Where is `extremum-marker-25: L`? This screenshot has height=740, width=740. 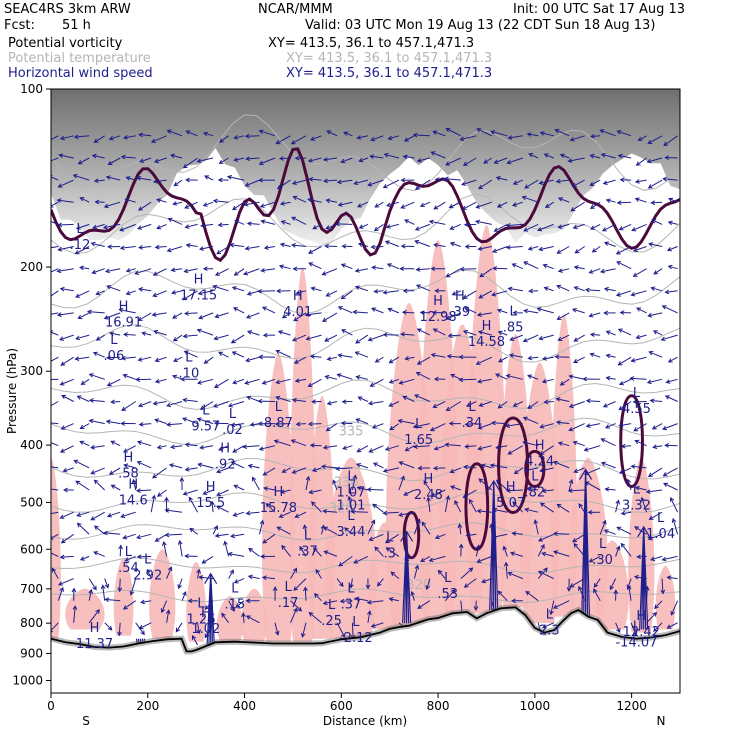
extremum-marker-25: L is located at coordinates (472, 407).